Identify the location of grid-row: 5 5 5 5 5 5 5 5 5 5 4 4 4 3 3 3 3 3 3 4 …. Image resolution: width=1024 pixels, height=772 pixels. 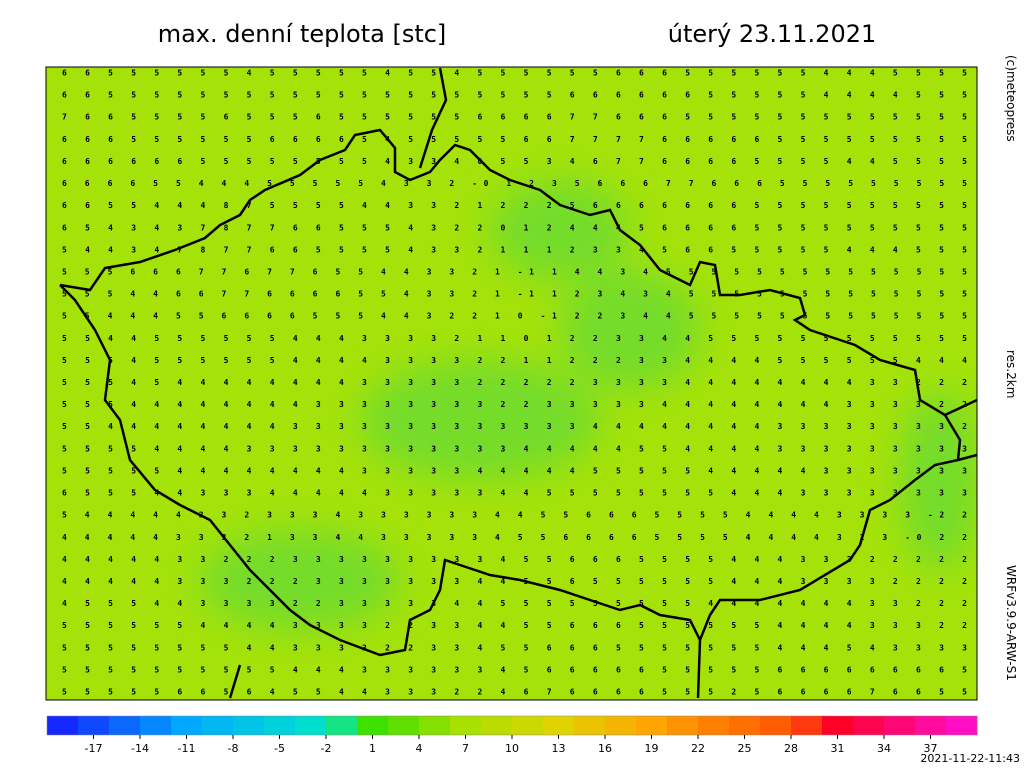
(514, 669).